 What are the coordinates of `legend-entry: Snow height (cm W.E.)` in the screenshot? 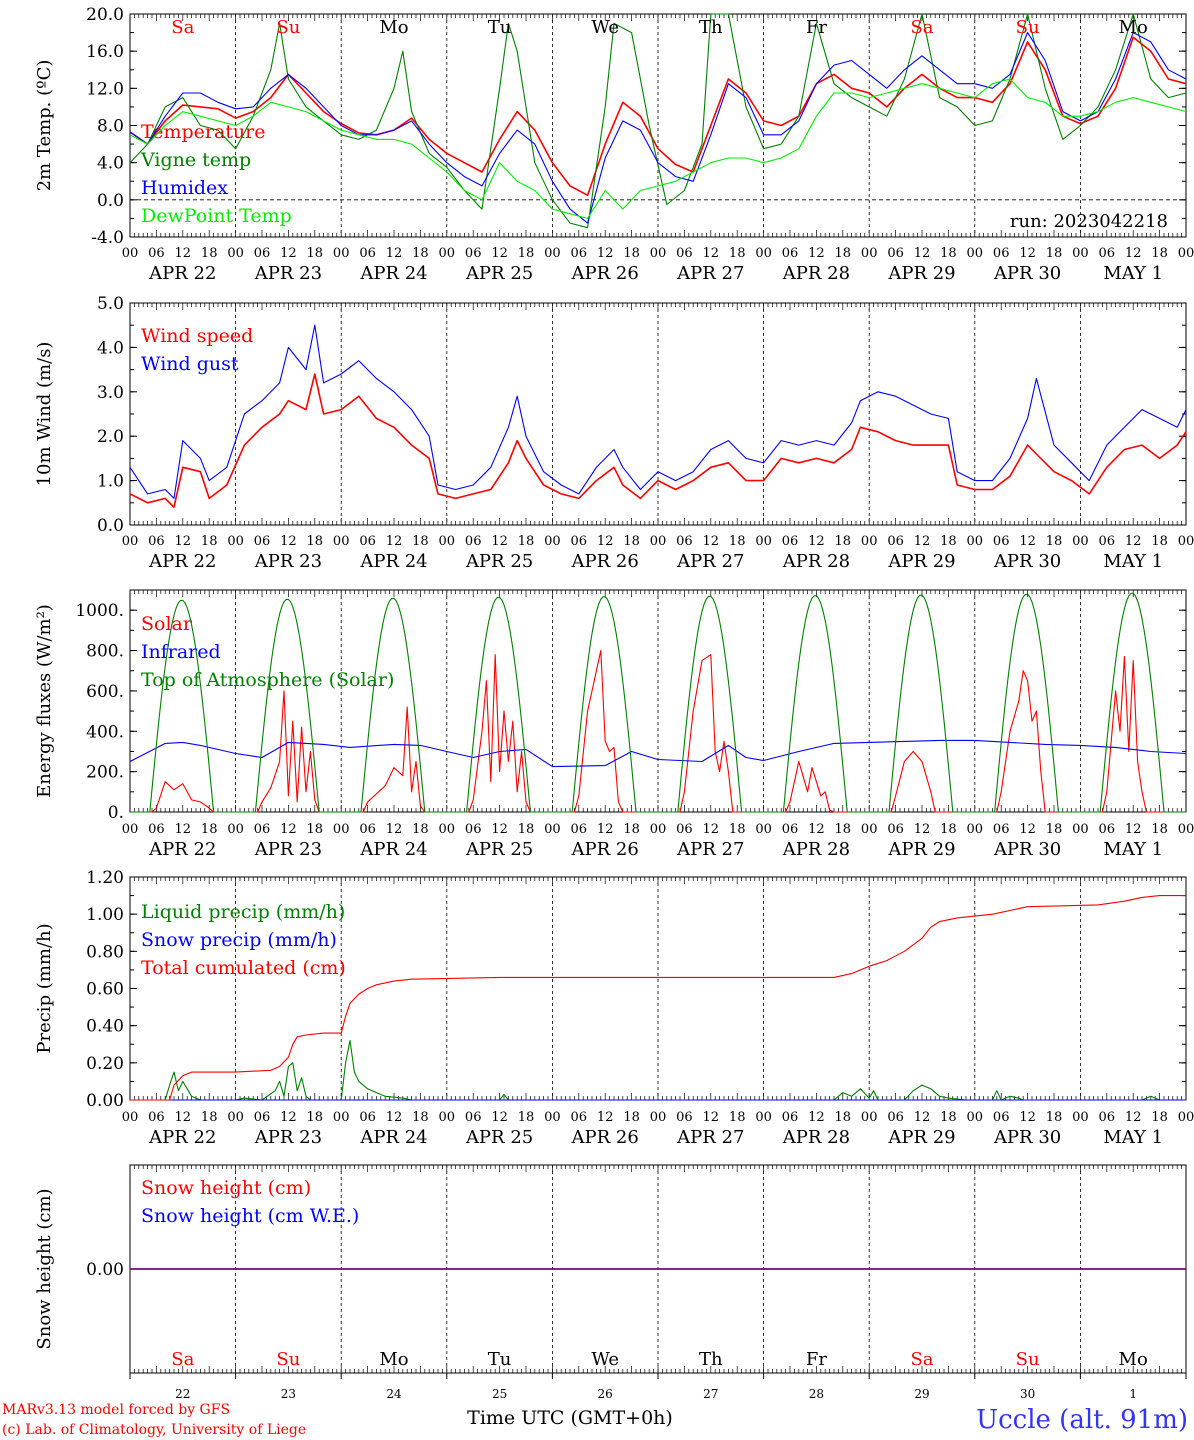 It's located at (250, 1216).